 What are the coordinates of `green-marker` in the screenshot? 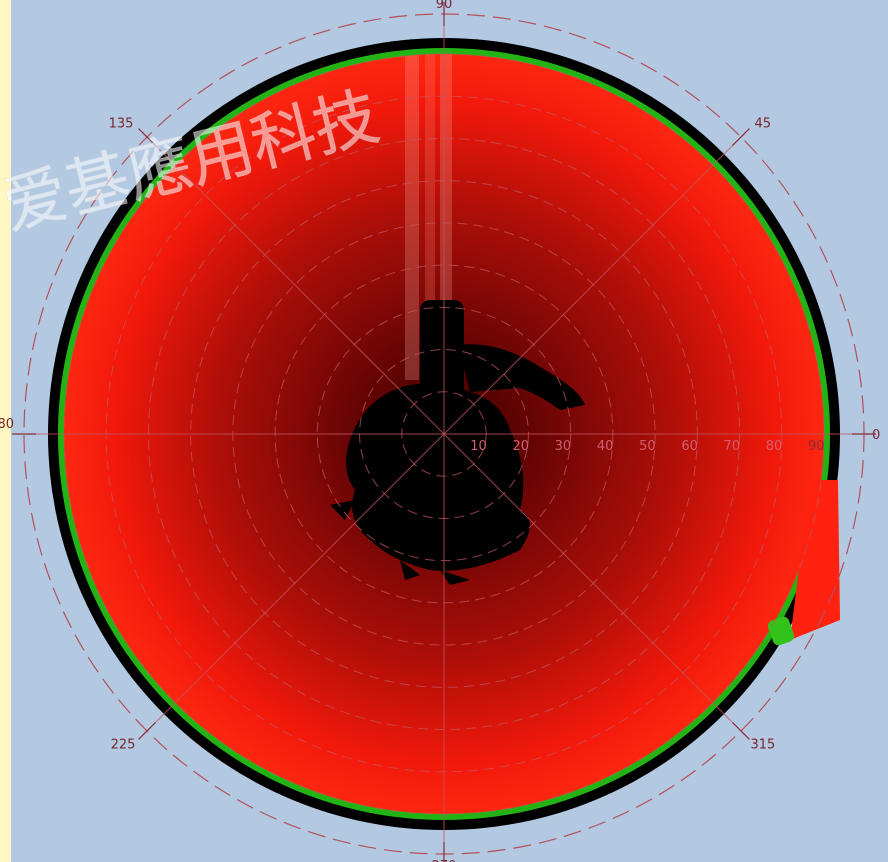 It's located at (781, 631).